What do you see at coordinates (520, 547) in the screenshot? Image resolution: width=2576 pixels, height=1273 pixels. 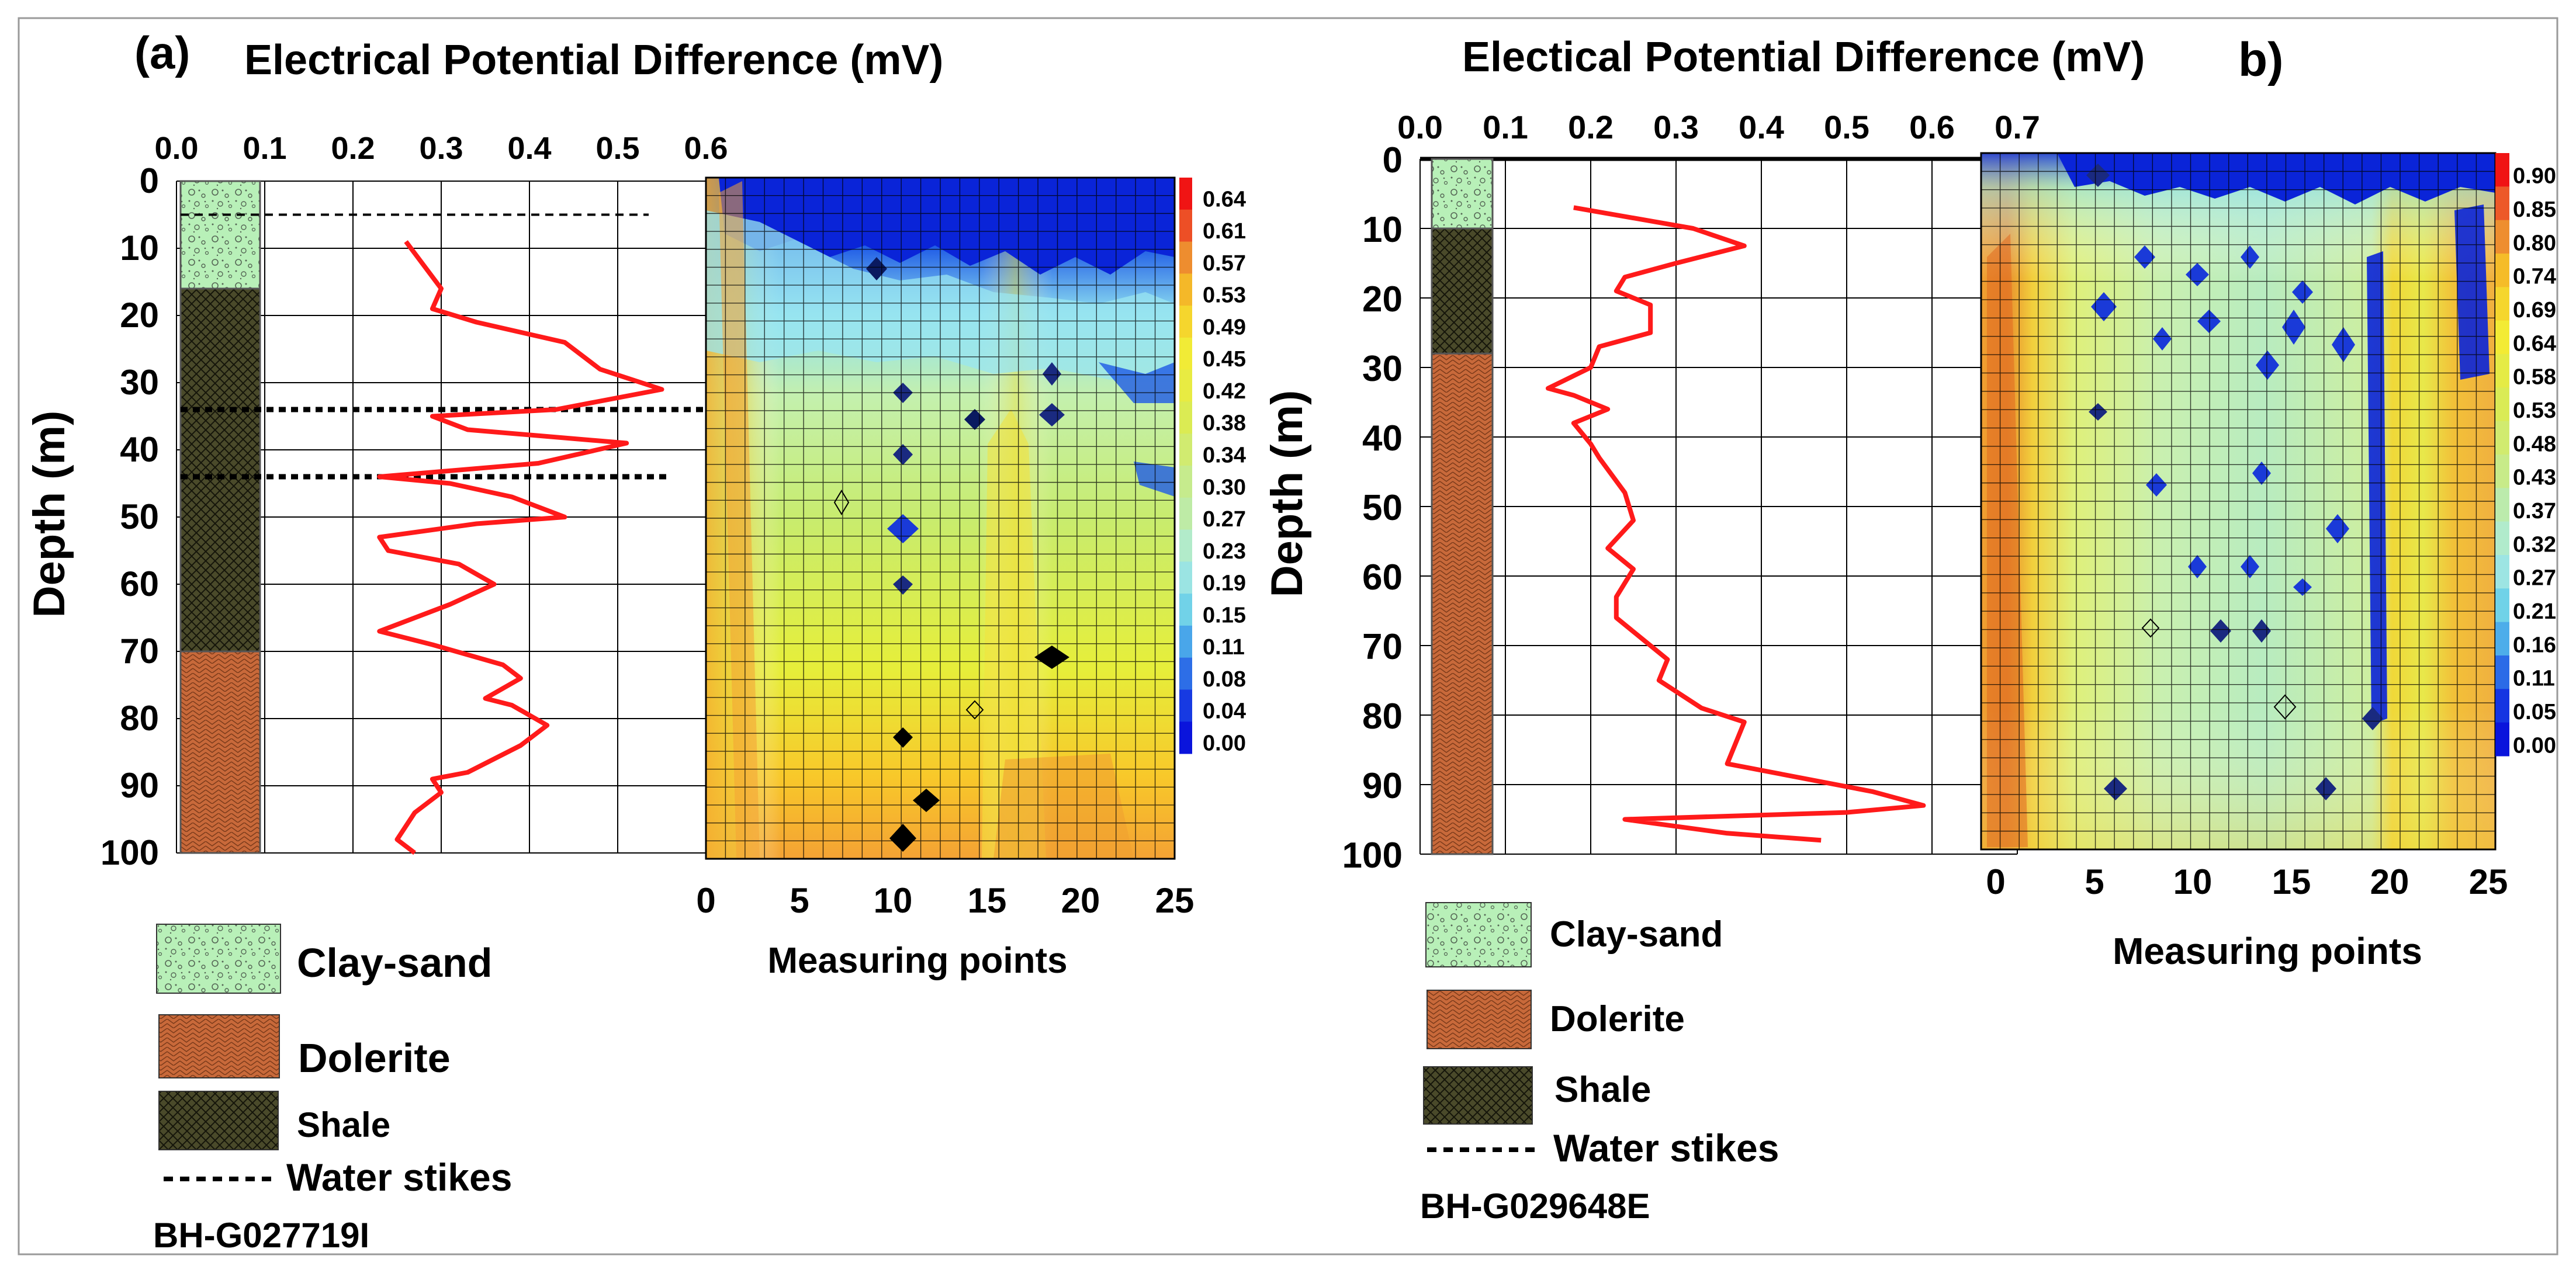 I see `panel-a-potential-line` at bounding box center [520, 547].